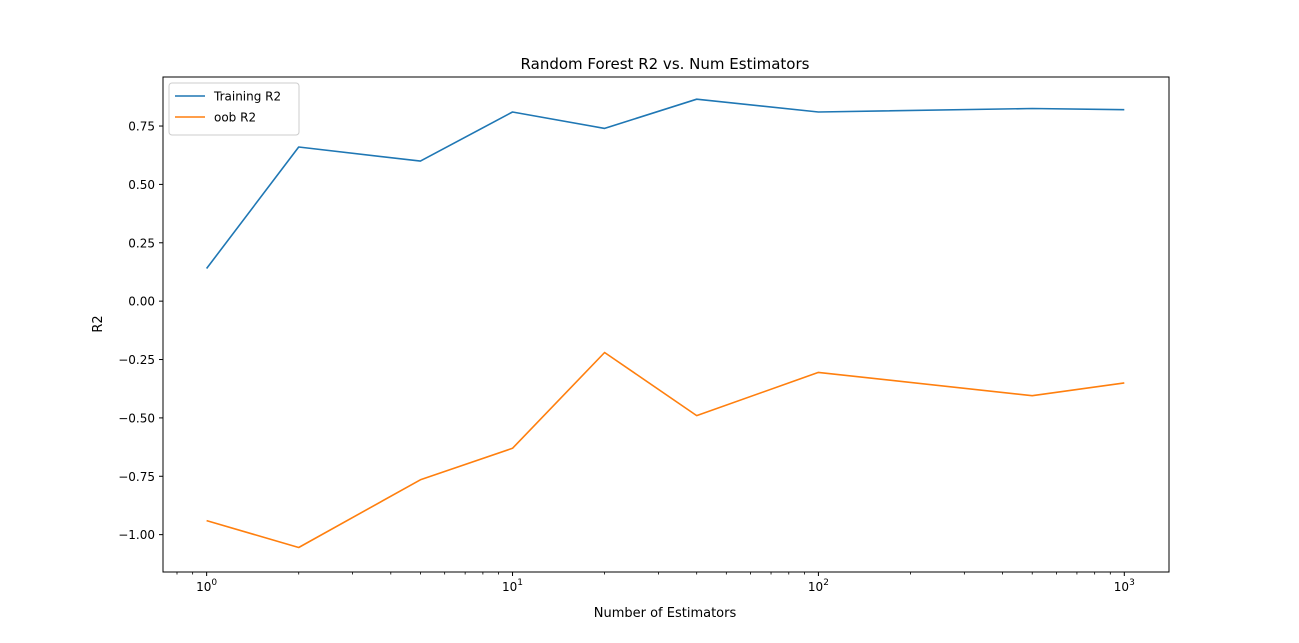 The height and width of the screenshot is (643, 1299). Describe the element at coordinates (235, 118) in the screenshot. I see `legend-label-2: oob R2` at that location.